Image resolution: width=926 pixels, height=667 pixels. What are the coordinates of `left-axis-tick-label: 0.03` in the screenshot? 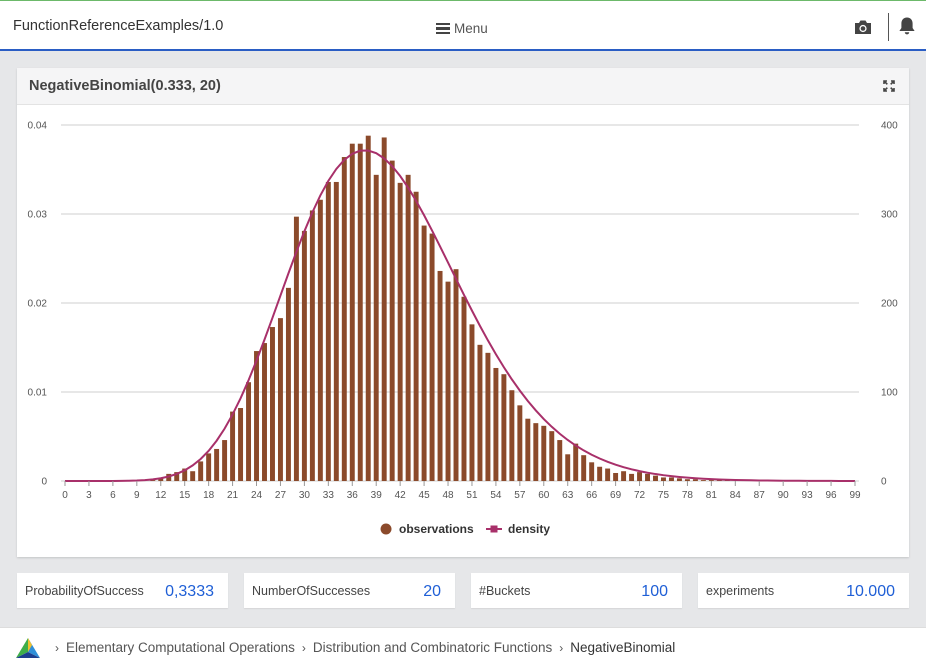 It's located at (38, 215).